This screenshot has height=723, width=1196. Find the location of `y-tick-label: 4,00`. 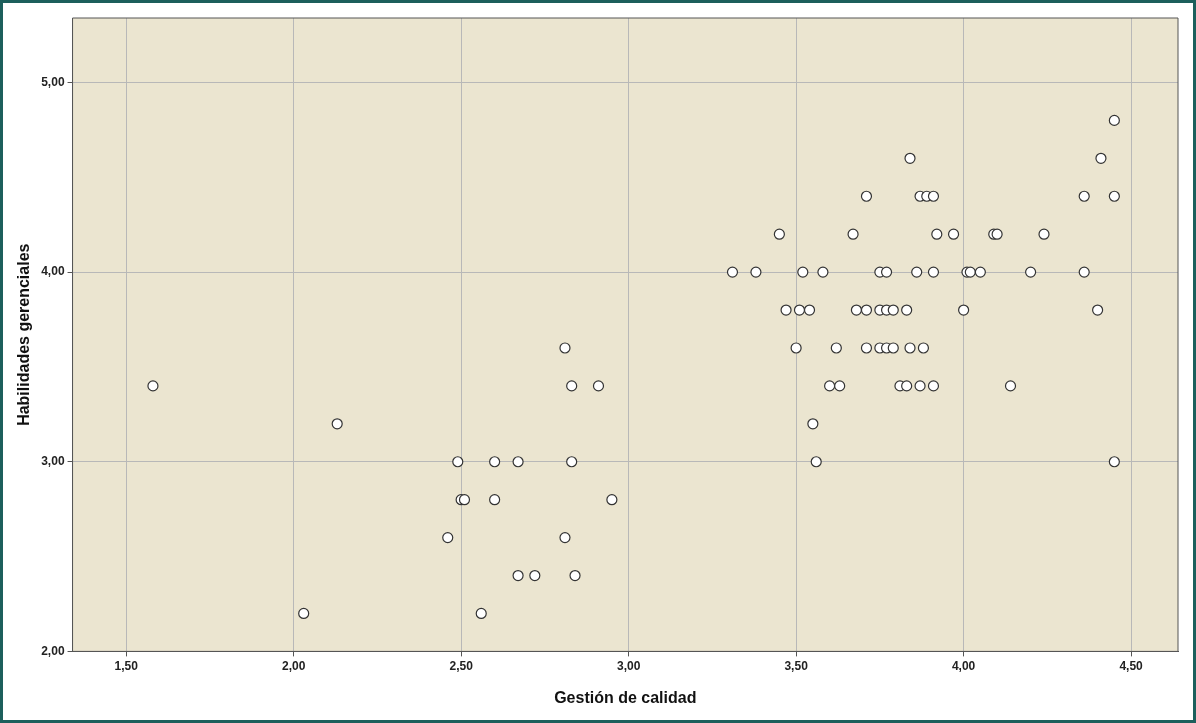

y-tick-label: 4,00 is located at coordinates (53, 271).